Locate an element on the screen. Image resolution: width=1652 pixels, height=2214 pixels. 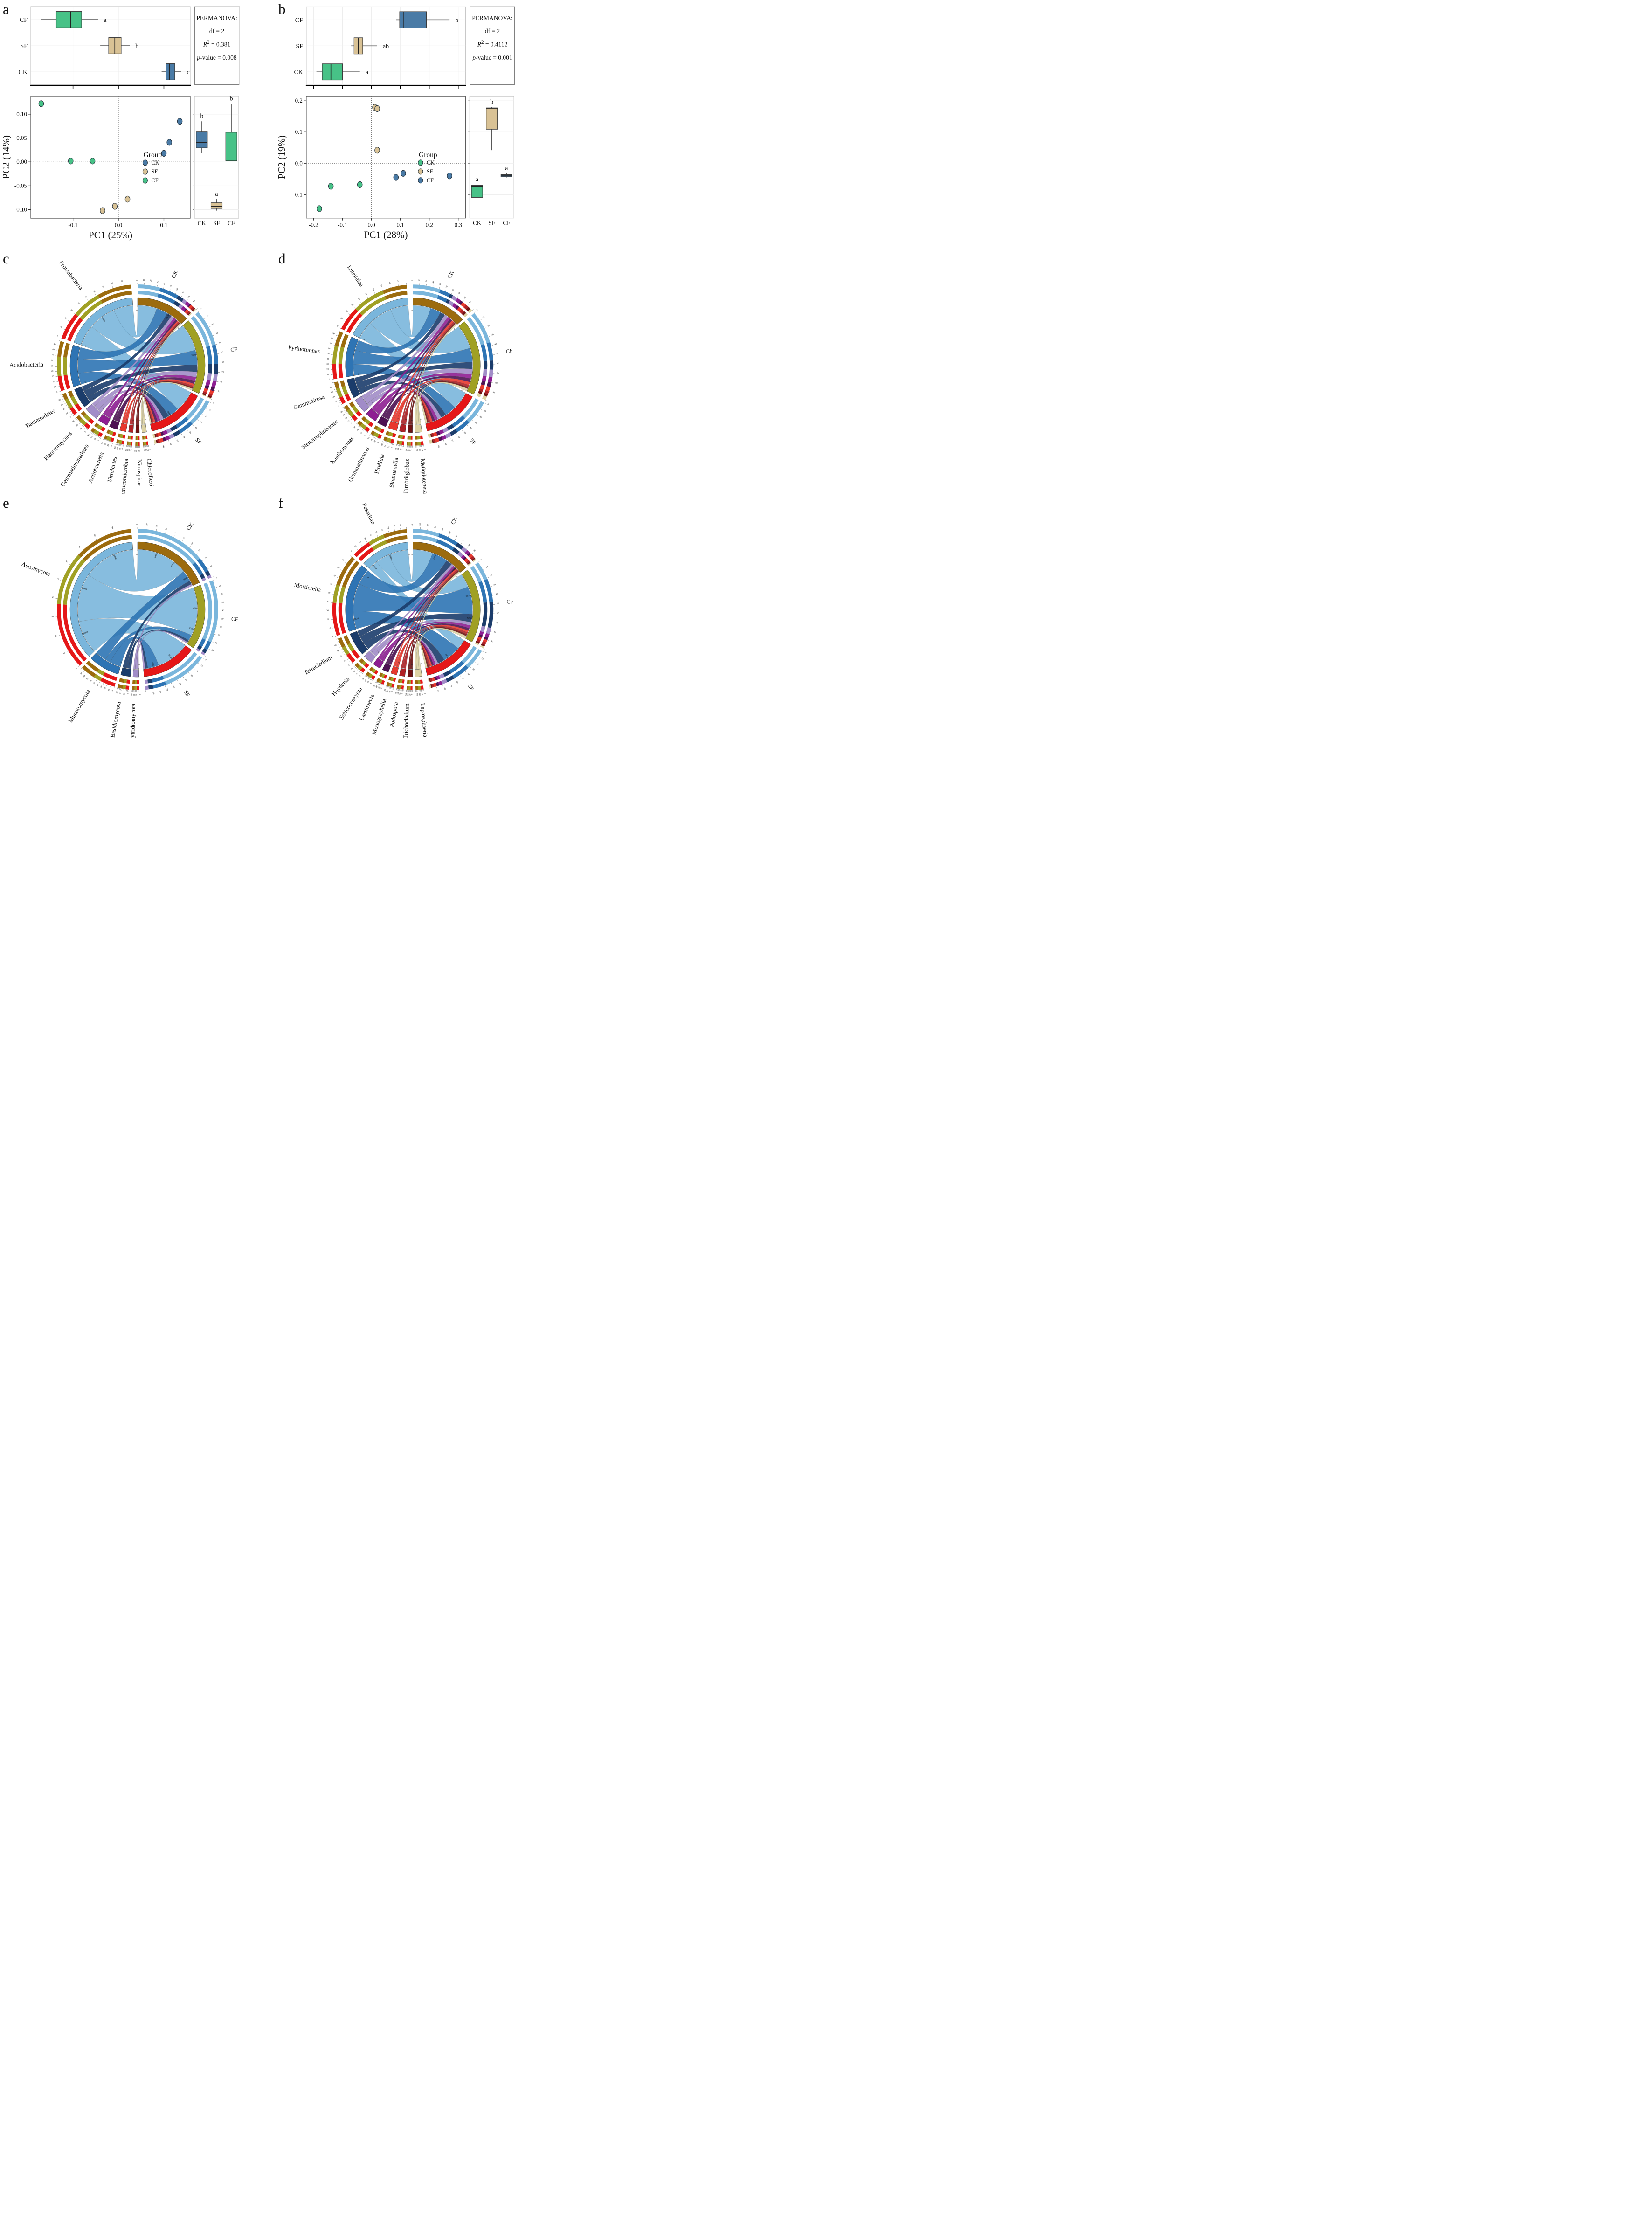
top-box-row-label: SF is located at coordinates (24, 46).